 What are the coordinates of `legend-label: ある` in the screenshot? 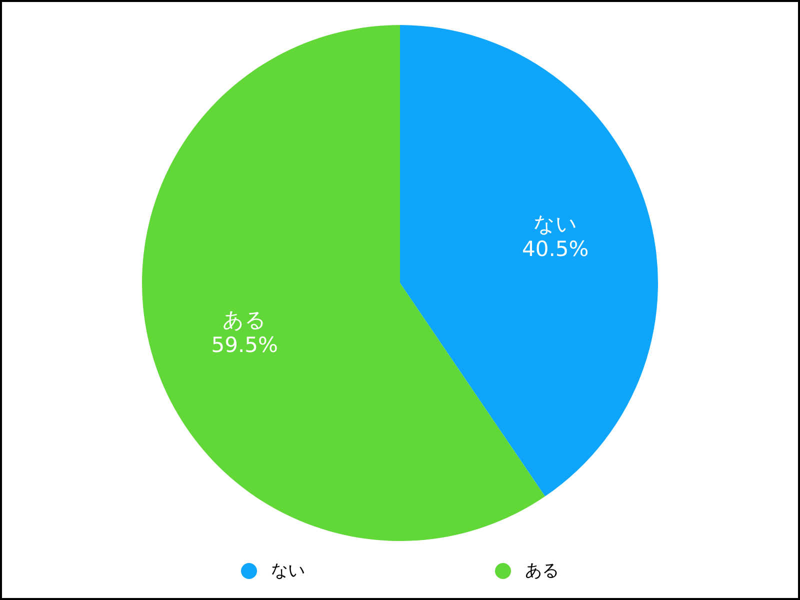 It's located at (542, 571).